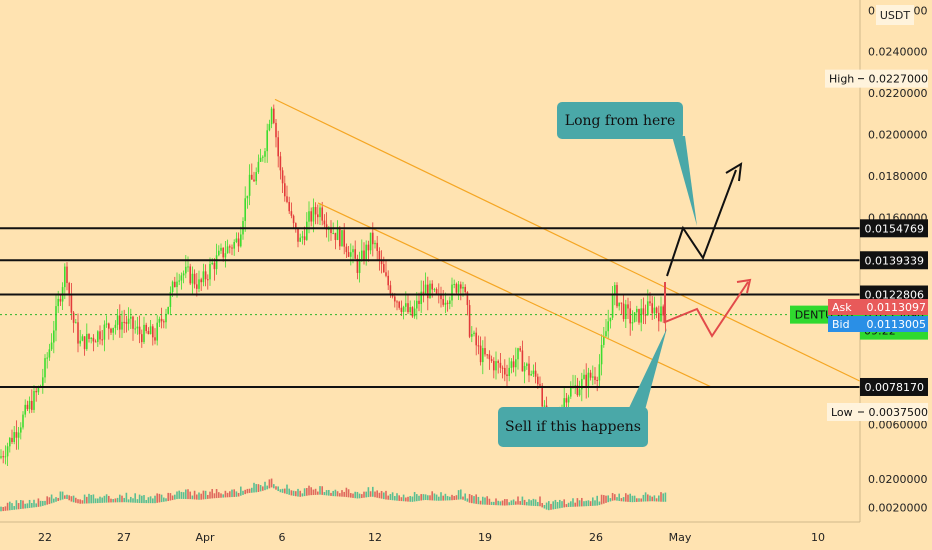 The height and width of the screenshot is (550, 932). What do you see at coordinates (842, 307) in the screenshot?
I see `ask-tag-label: Ask` at bounding box center [842, 307].